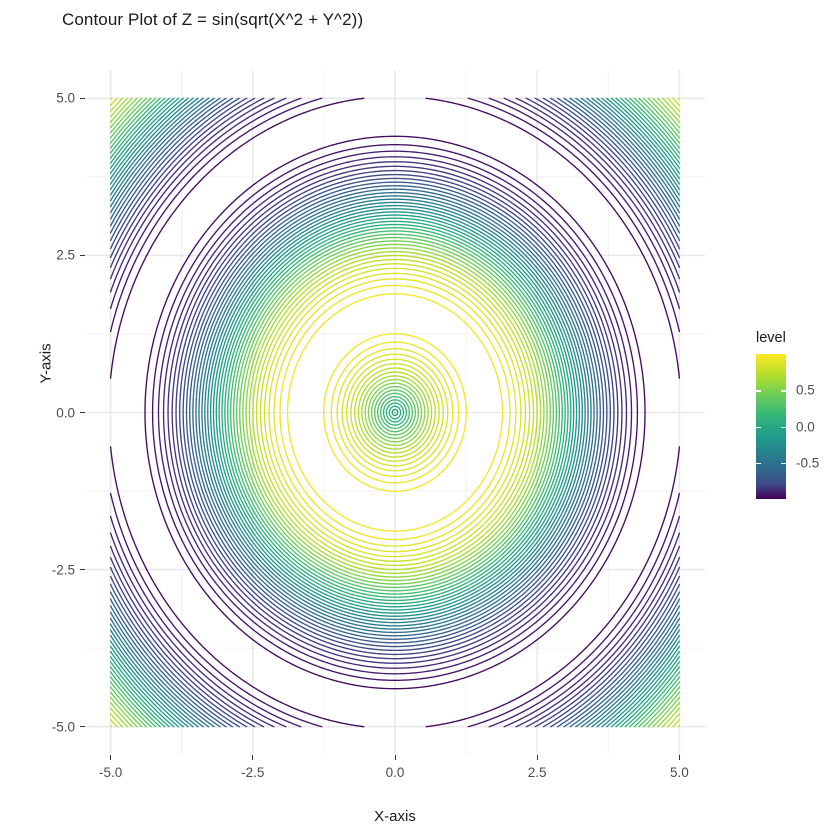 This screenshot has height=840, width=840. Describe the element at coordinates (395, 772) in the screenshot. I see `x-tick-label: 0.0` at that location.